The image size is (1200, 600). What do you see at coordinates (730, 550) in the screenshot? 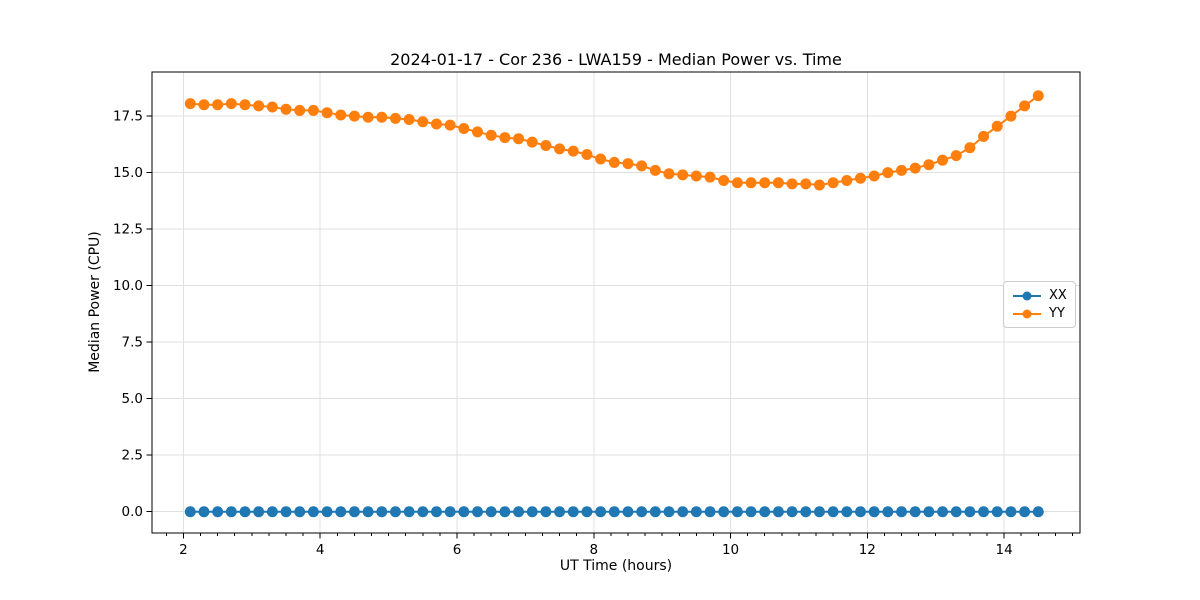
I see `x-tick-label: 10` at bounding box center [730, 550].